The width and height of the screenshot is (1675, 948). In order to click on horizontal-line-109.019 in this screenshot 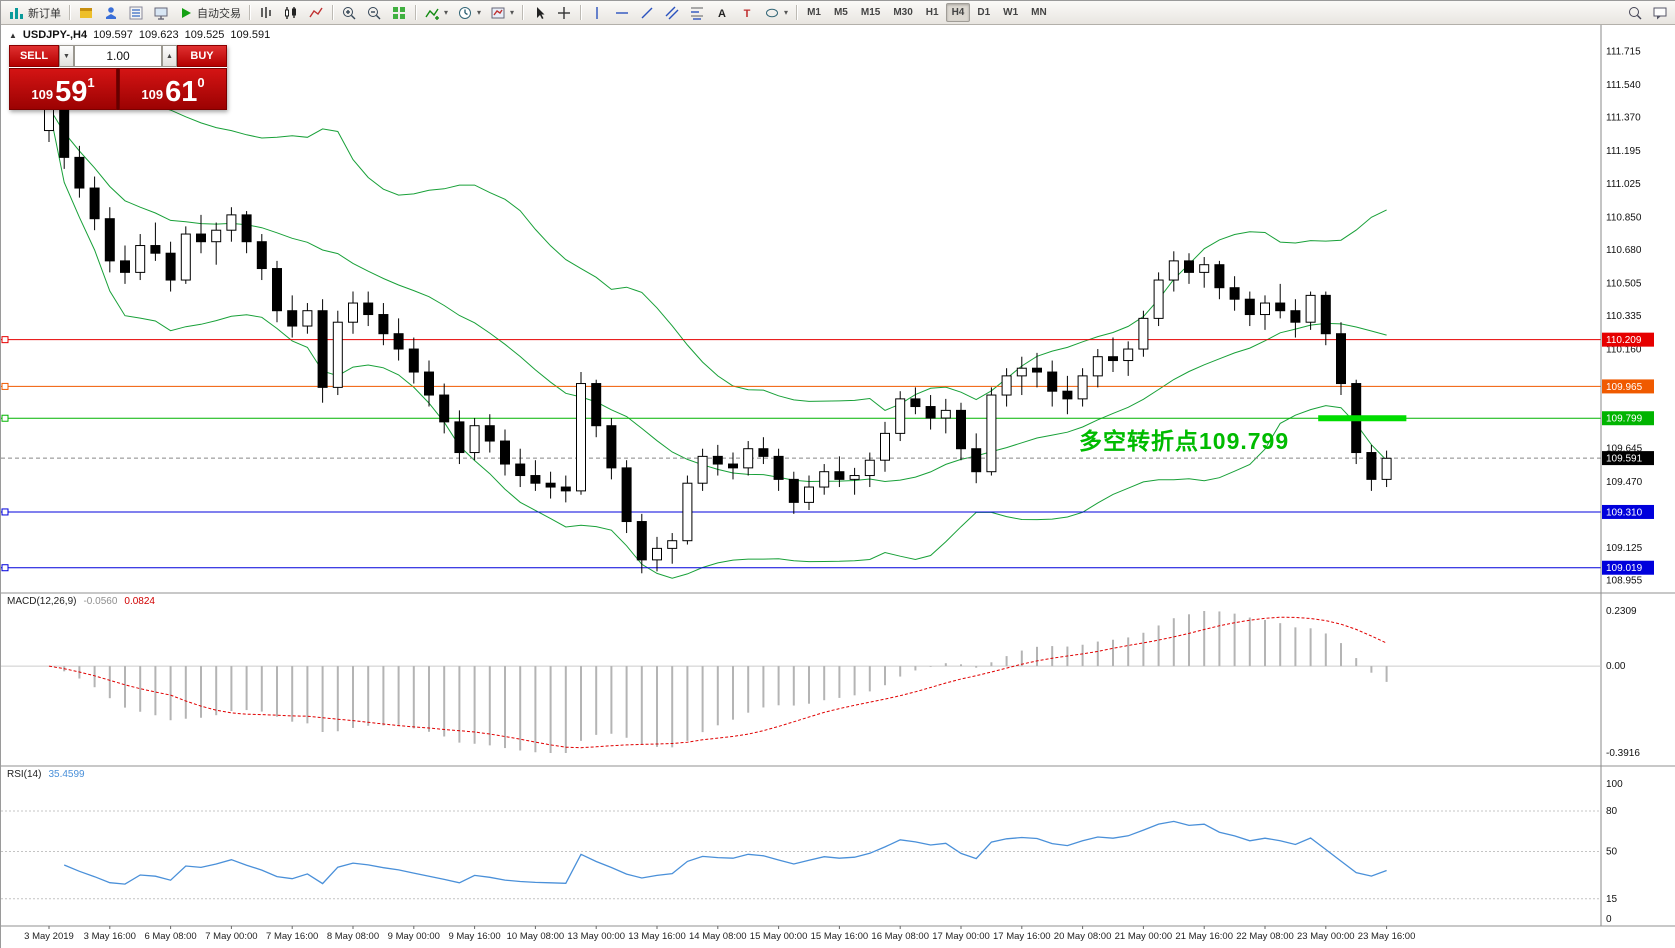, I will do `click(801, 568)`.